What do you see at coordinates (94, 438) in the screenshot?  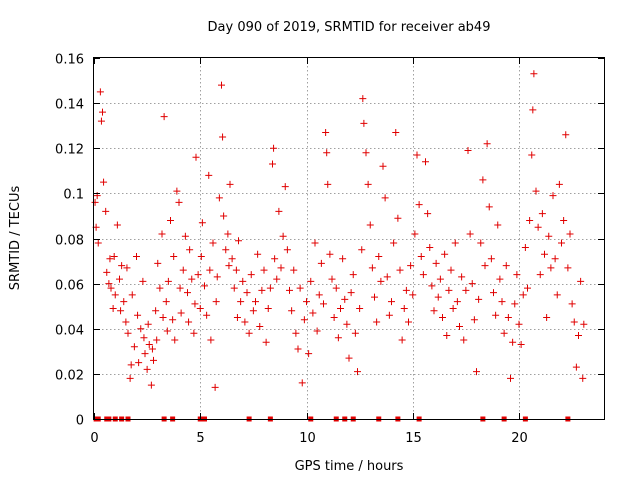 I see `x-tick-label: 0` at bounding box center [94, 438].